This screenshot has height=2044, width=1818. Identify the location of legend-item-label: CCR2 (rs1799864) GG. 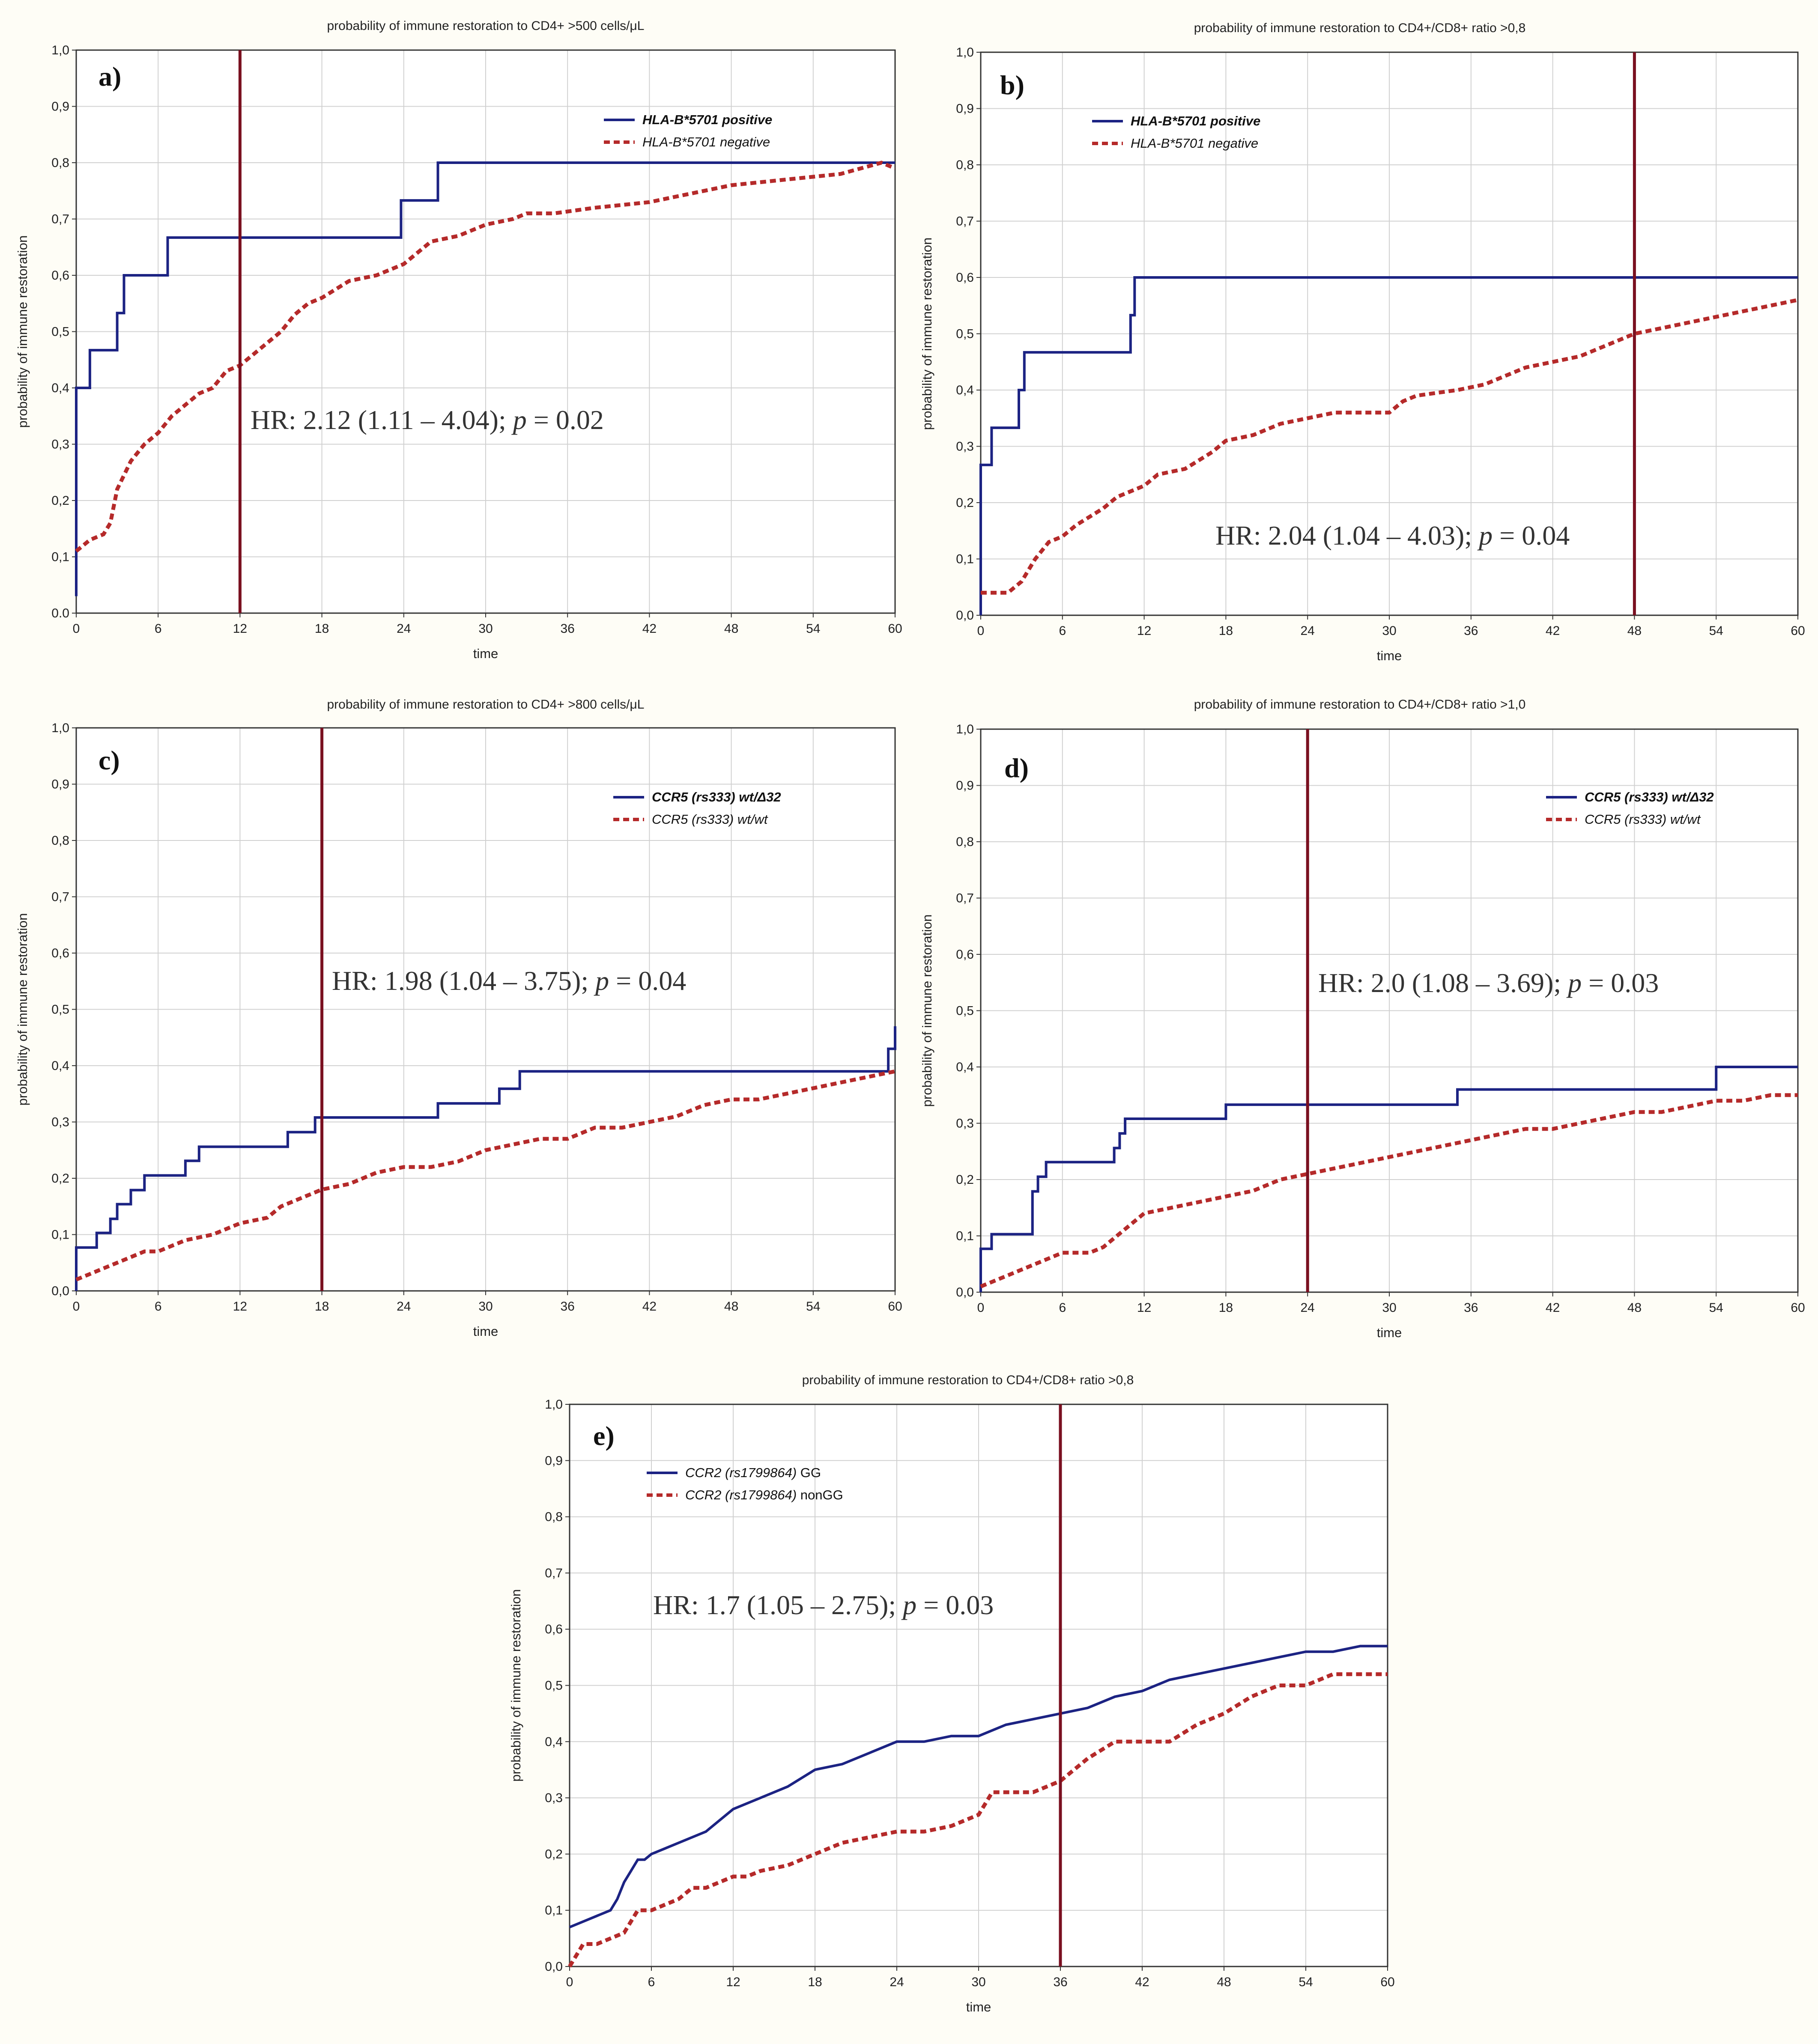
(753, 1472).